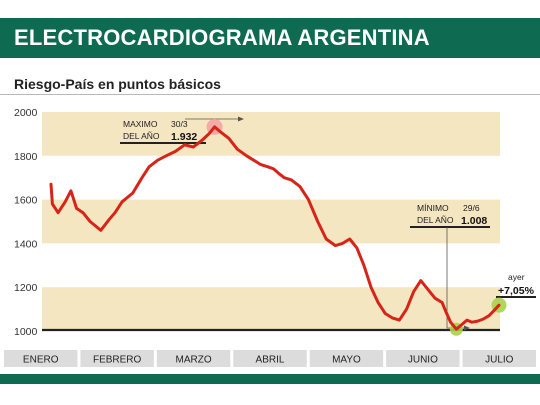 This screenshot has height=405, width=540. I want to click on month-label: JULIO, so click(499, 360).